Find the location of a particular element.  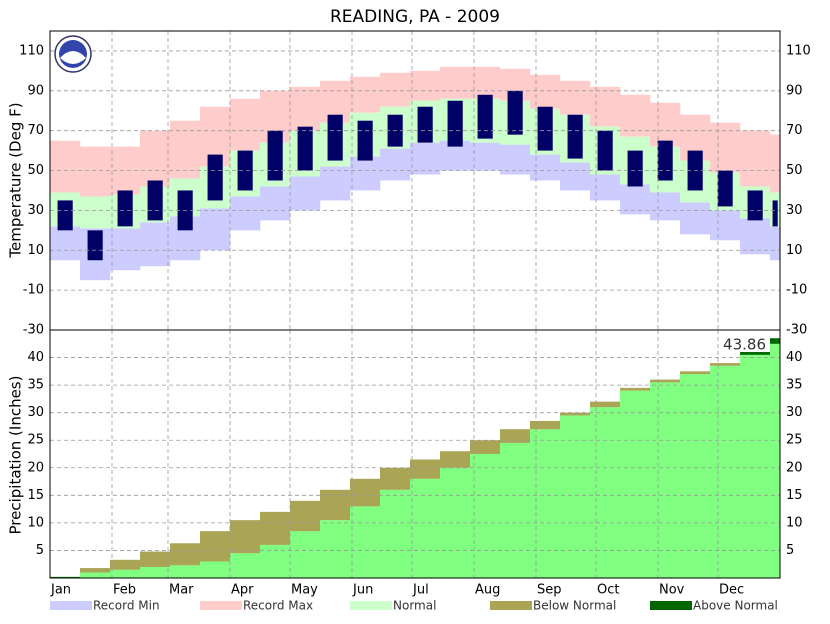

y-tick-label: -30 is located at coordinates (33, 330).